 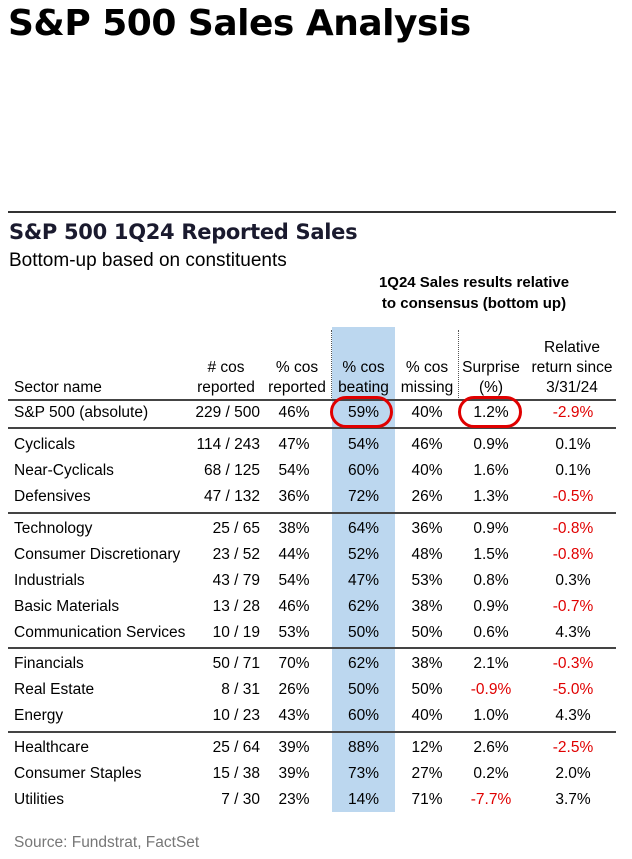 What do you see at coordinates (51, 747) in the screenshot?
I see `cell-sector: Healthcare` at bounding box center [51, 747].